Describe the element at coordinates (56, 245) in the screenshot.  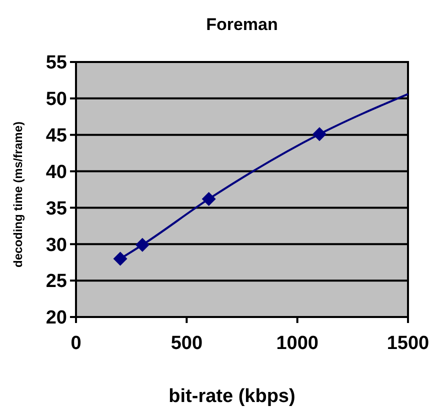
I see `y-tick-label: 30` at that location.